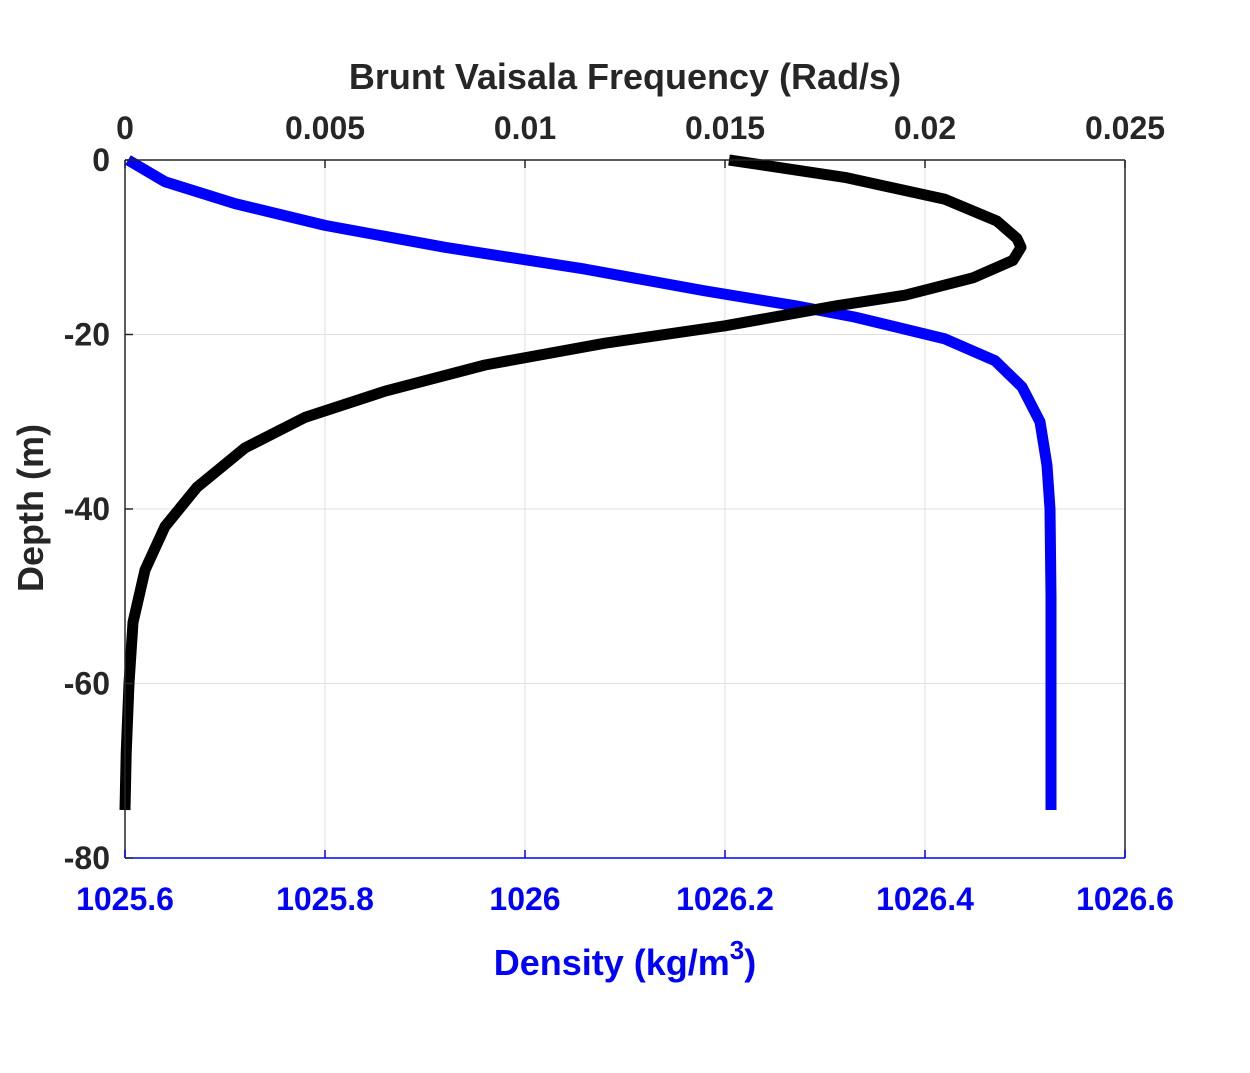 The height and width of the screenshot is (1073, 1250). I want to click on bottom-axis-tick-label: 1026.6, so click(1125, 899).